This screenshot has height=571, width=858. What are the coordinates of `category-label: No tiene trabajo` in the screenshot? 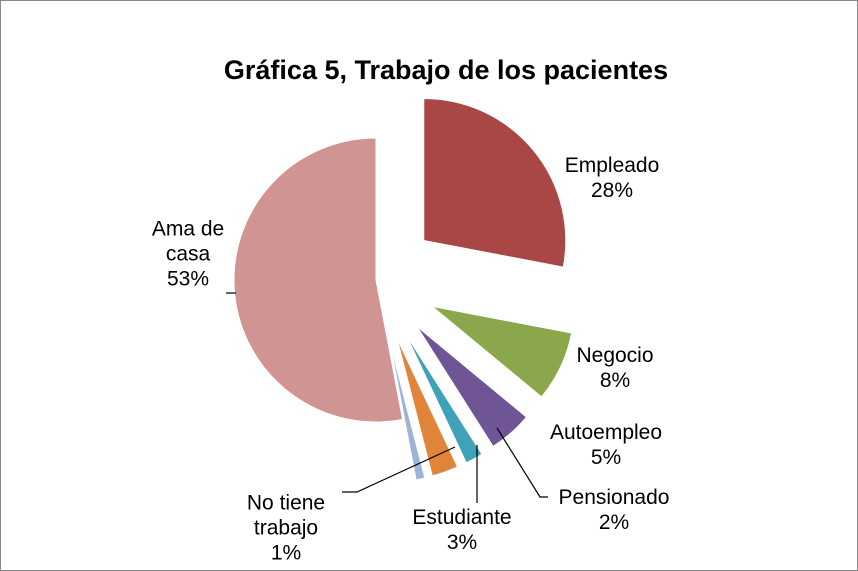 It's located at (286, 515).